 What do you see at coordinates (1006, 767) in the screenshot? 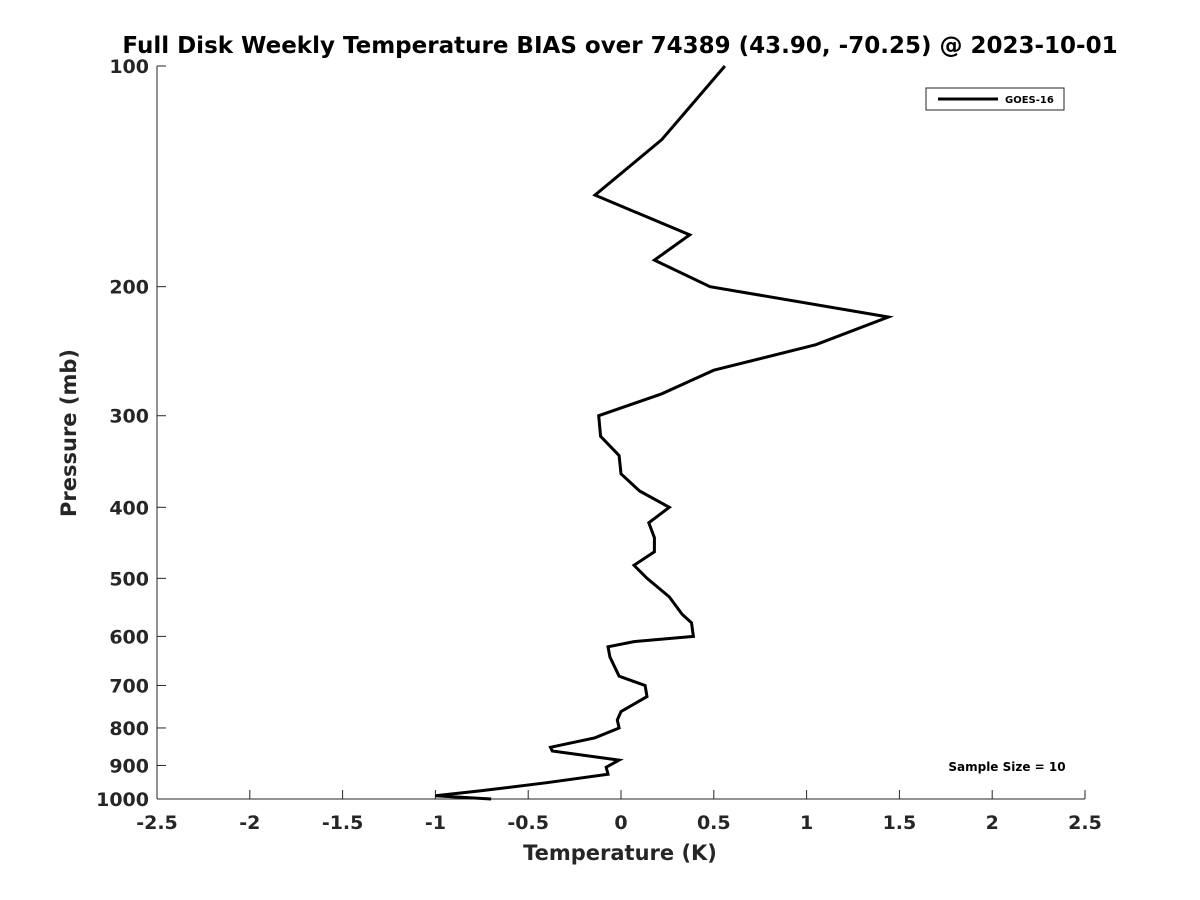
I see `sample-size-annotation: Sample Size = 10` at bounding box center [1006, 767].